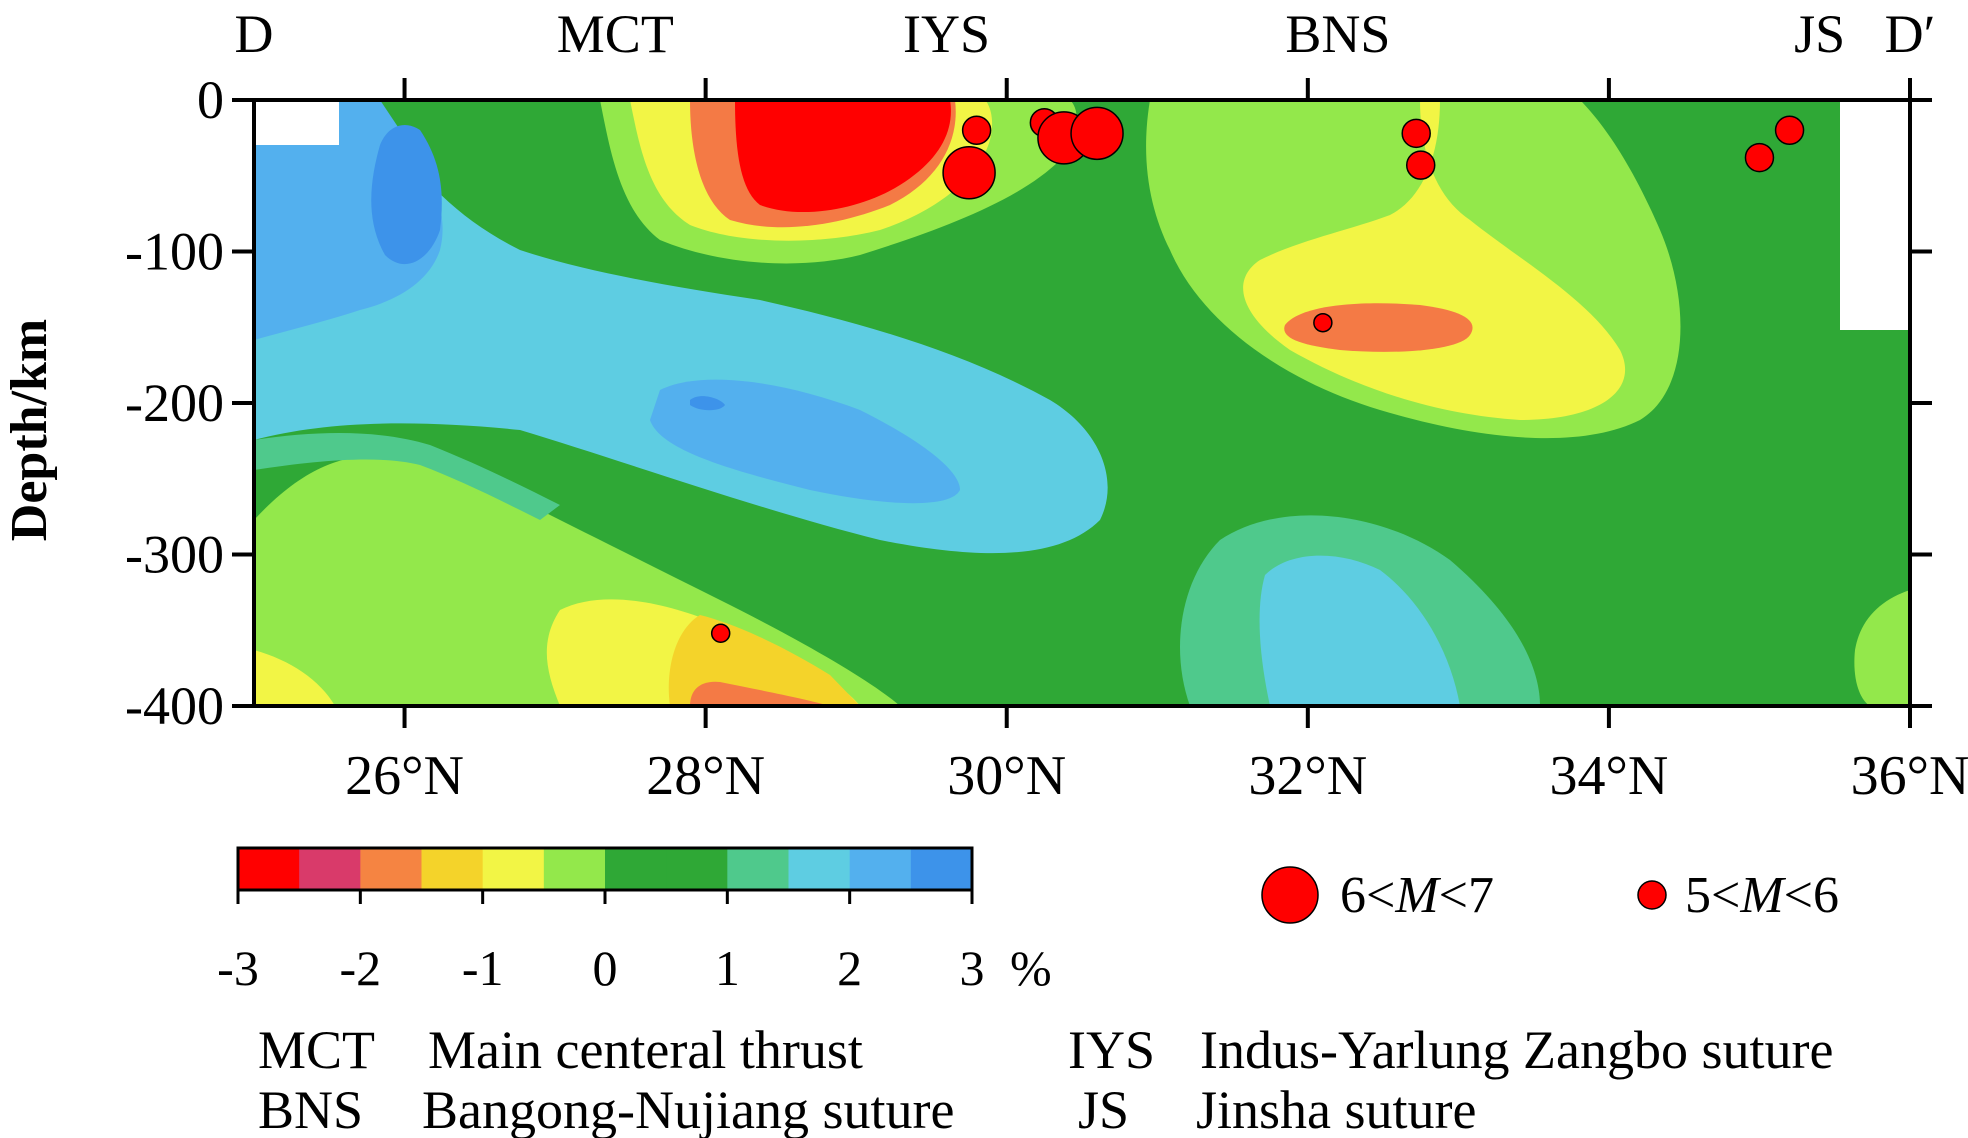 Image resolution: width=1968 pixels, height=1138 pixels. What do you see at coordinates (296, 122) in the screenshot?
I see `no-data-gap-left` at bounding box center [296, 122].